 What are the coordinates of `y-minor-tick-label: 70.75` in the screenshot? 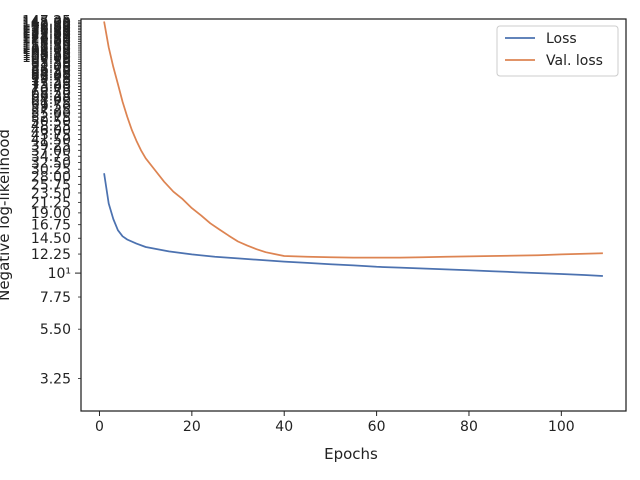 It's located at (51, 91).